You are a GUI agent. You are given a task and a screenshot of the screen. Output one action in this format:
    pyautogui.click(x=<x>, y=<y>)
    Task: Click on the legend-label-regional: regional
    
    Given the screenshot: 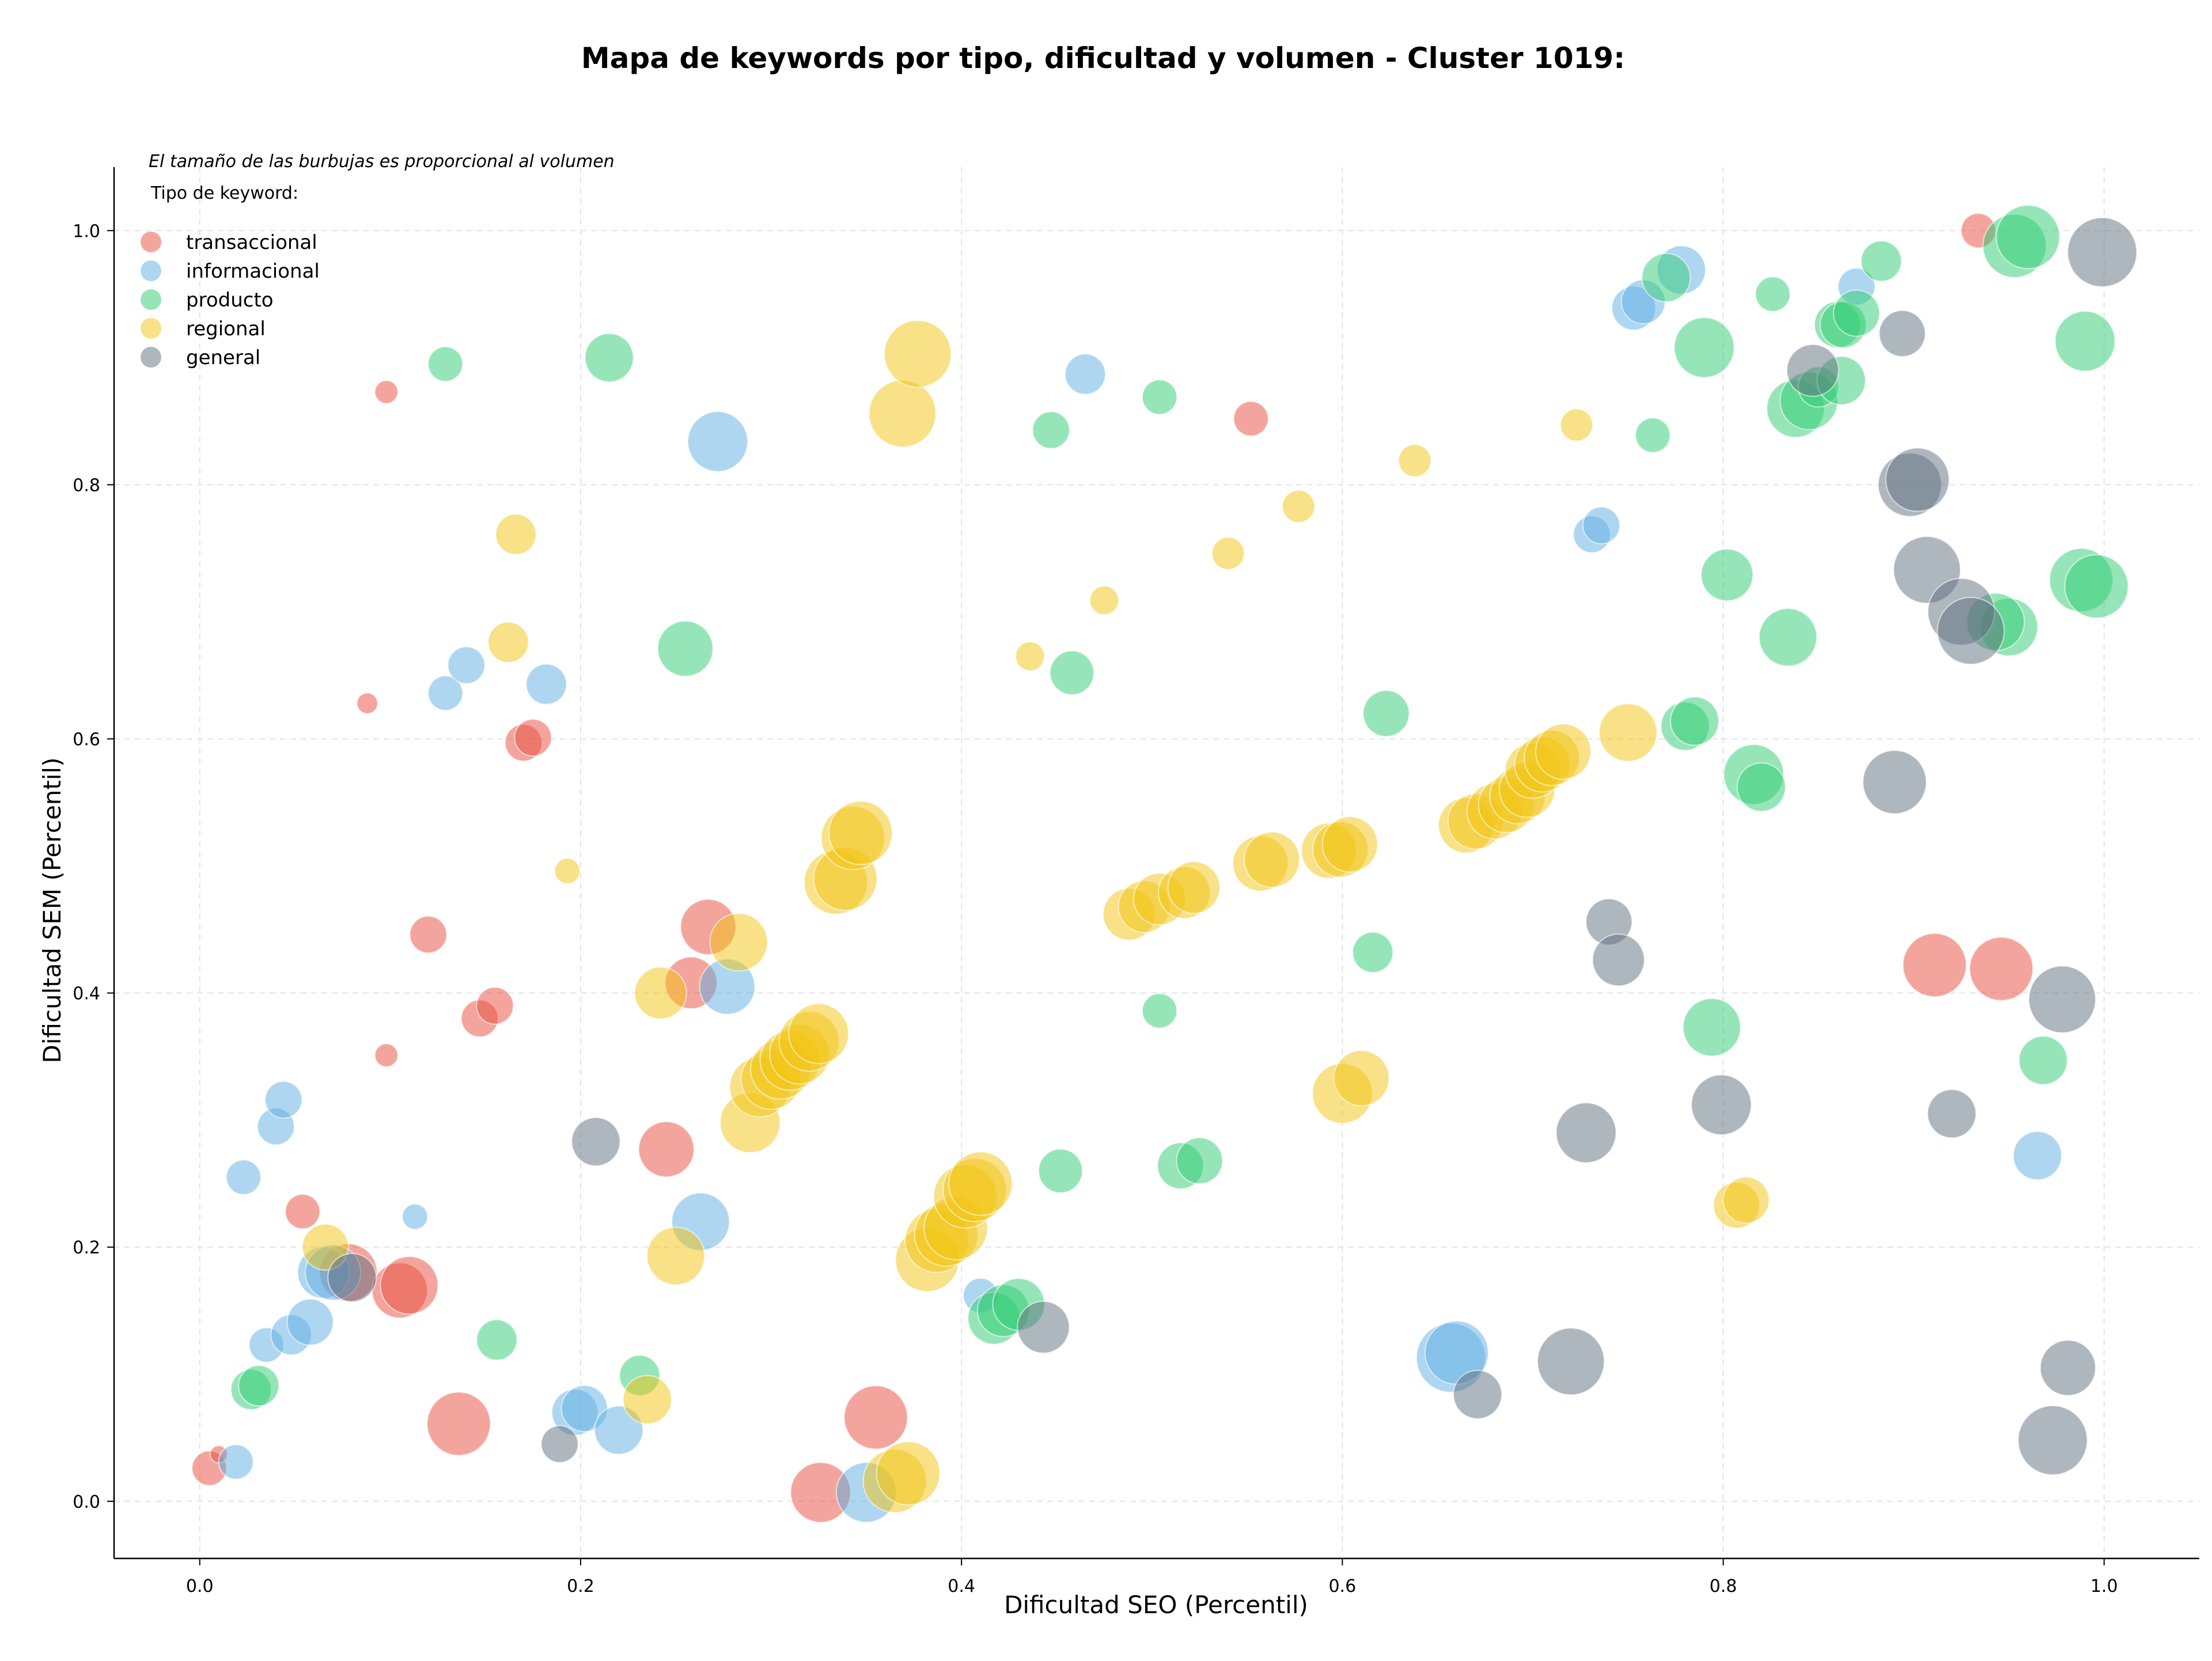 What is the action you would take?
    pyautogui.click(x=226, y=328)
    